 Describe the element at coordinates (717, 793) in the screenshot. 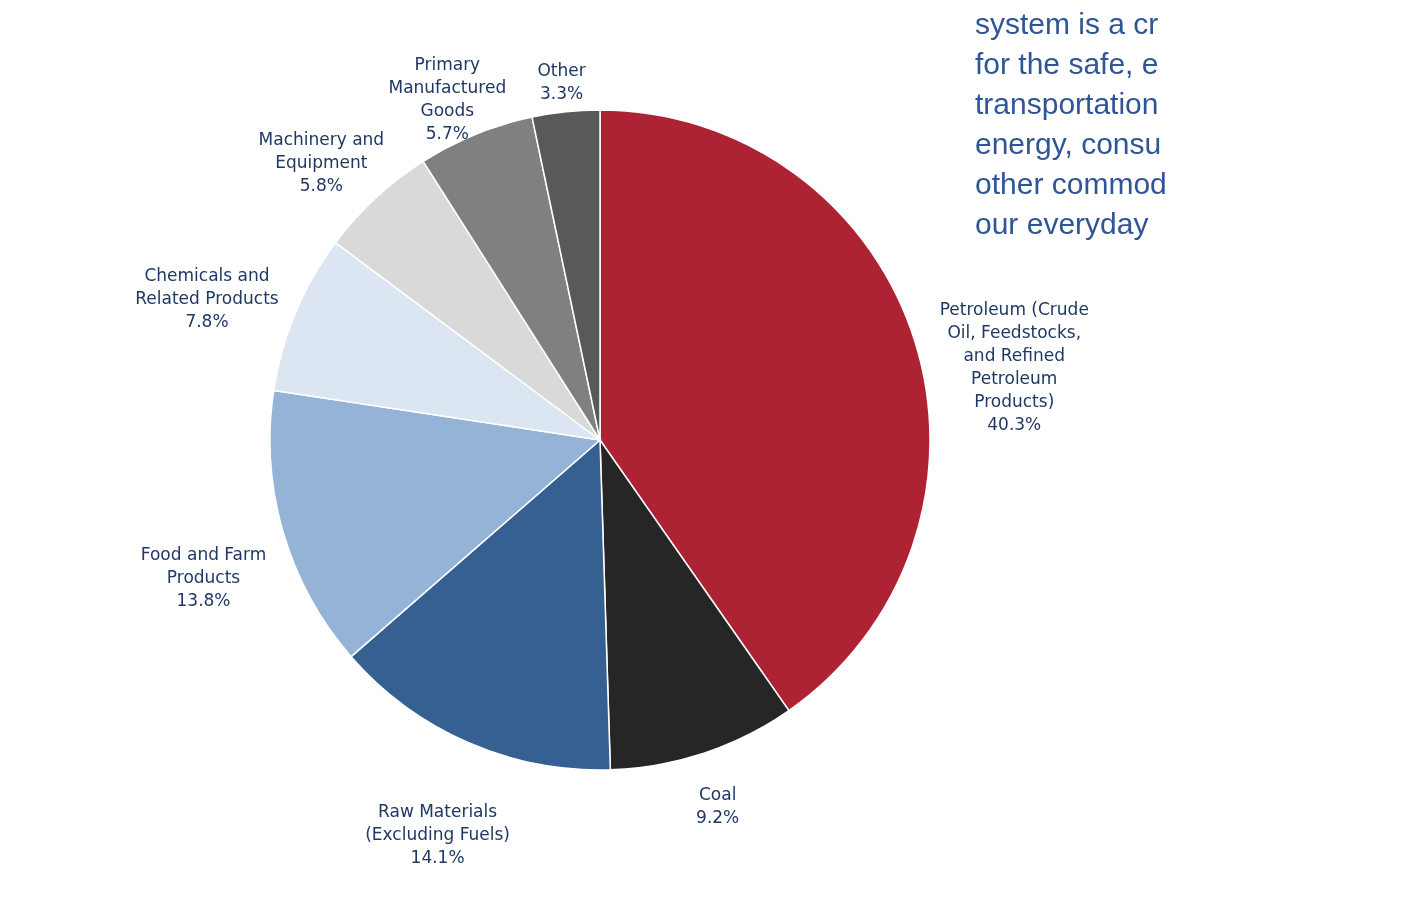

I see `slice-label: Coal` at that location.